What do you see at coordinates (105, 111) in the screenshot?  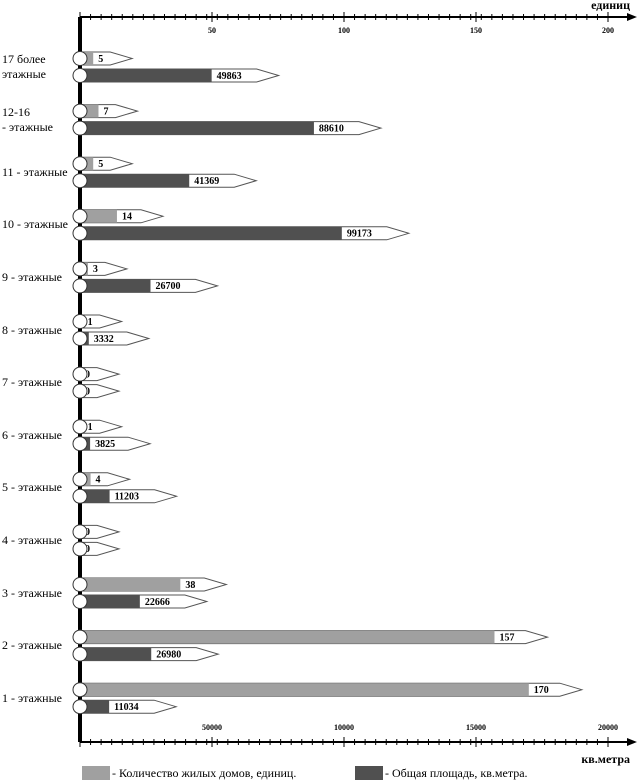 I see `data-label: 7` at bounding box center [105, 111].